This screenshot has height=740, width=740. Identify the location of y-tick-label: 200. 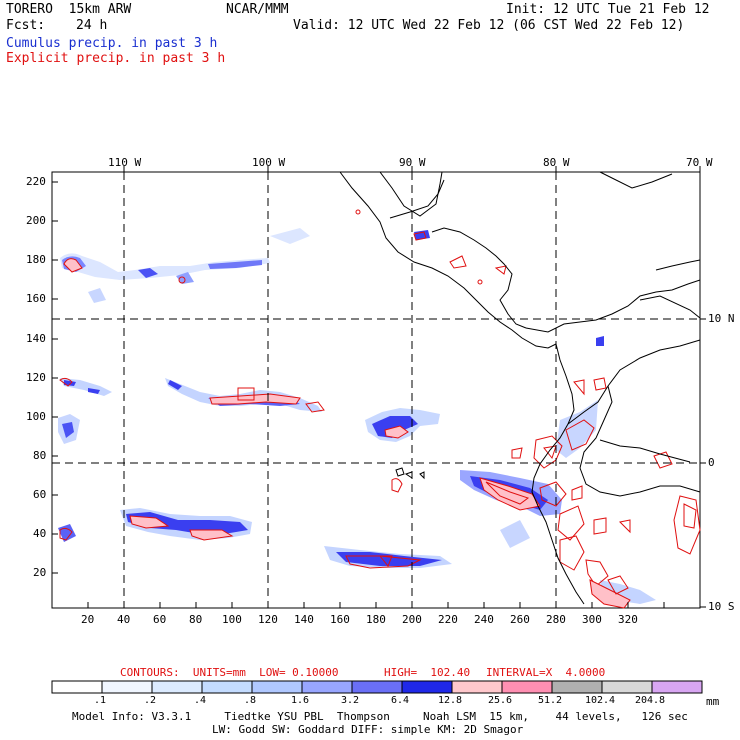
(36, 220).